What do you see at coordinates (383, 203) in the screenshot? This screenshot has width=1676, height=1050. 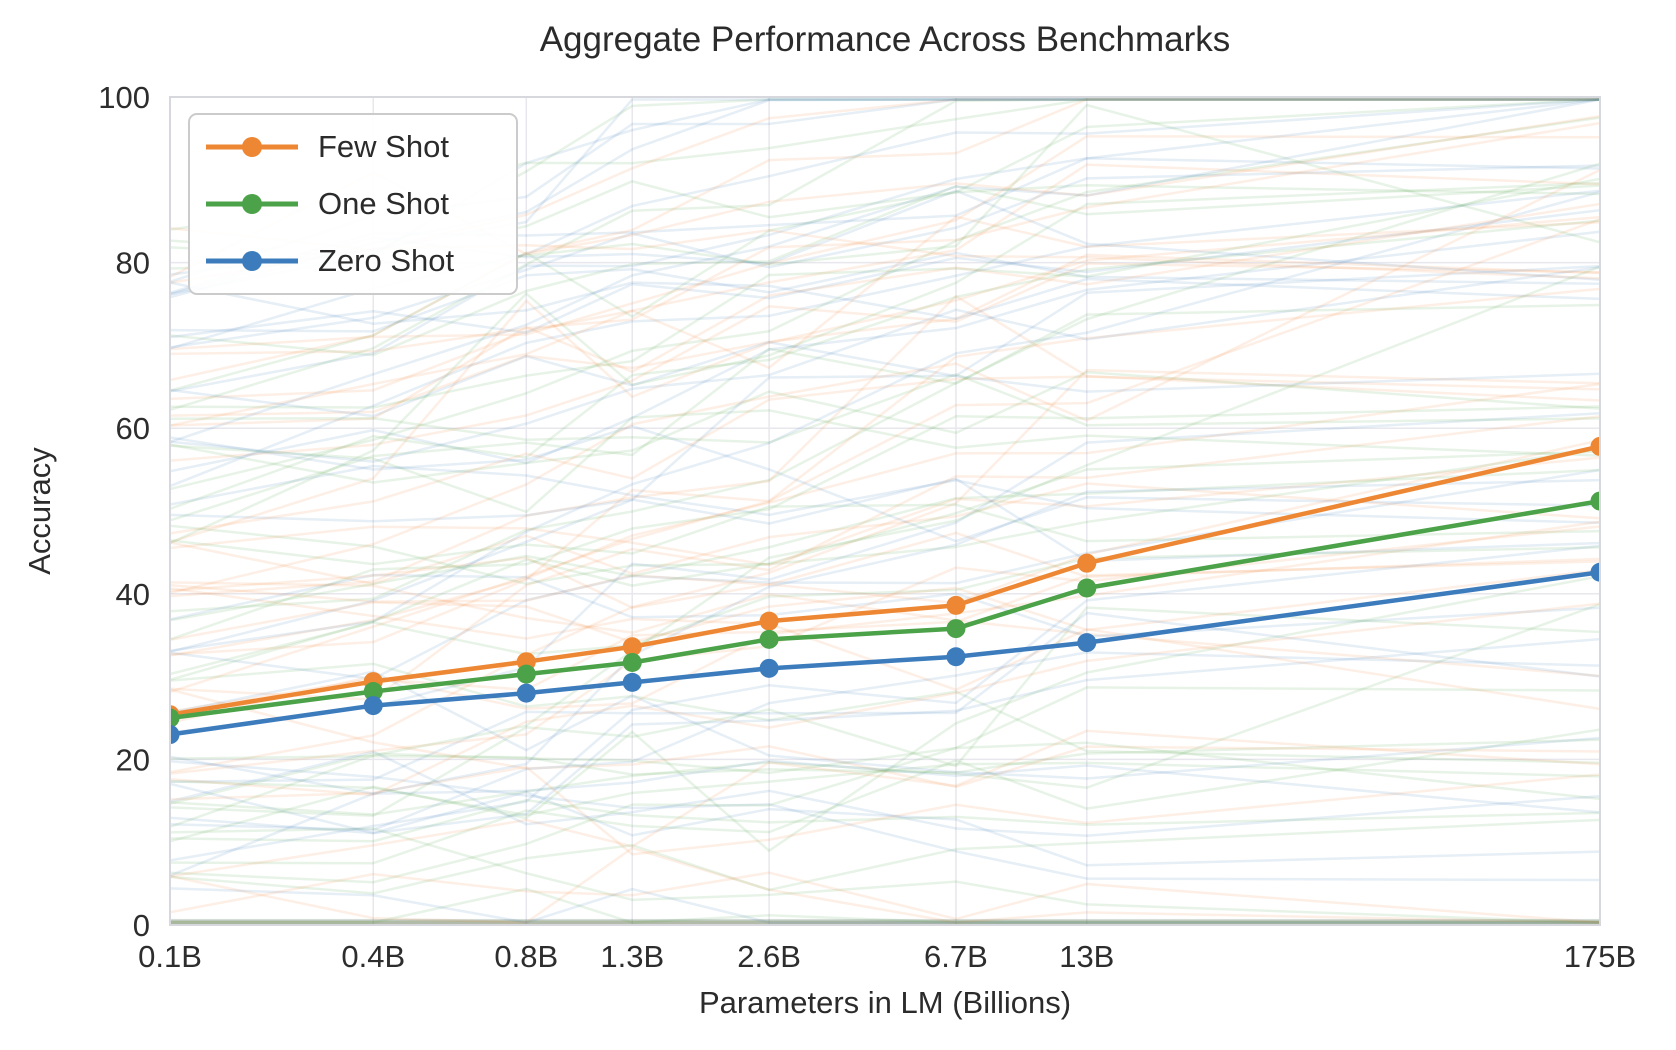 I see `legend-item-label: One Shot` at bounding box center [383, 203].